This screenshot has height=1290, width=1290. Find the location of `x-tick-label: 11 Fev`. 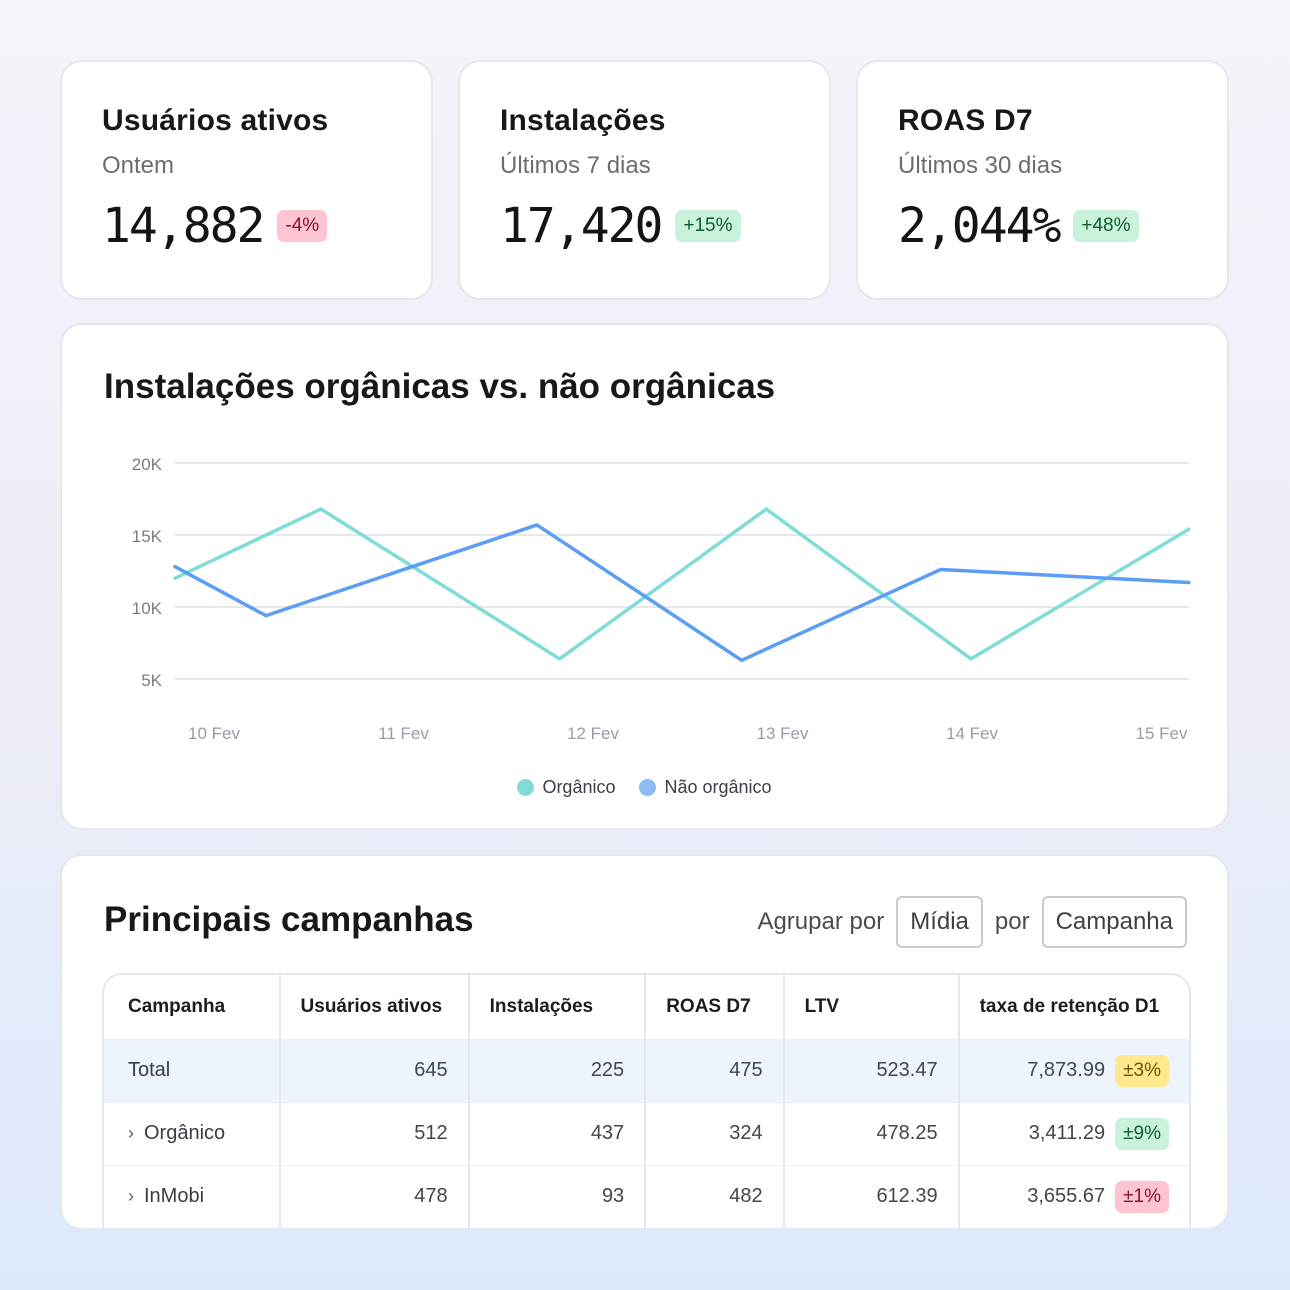

x-tick-label: 11 Fev is located at coordinates (403, 733).